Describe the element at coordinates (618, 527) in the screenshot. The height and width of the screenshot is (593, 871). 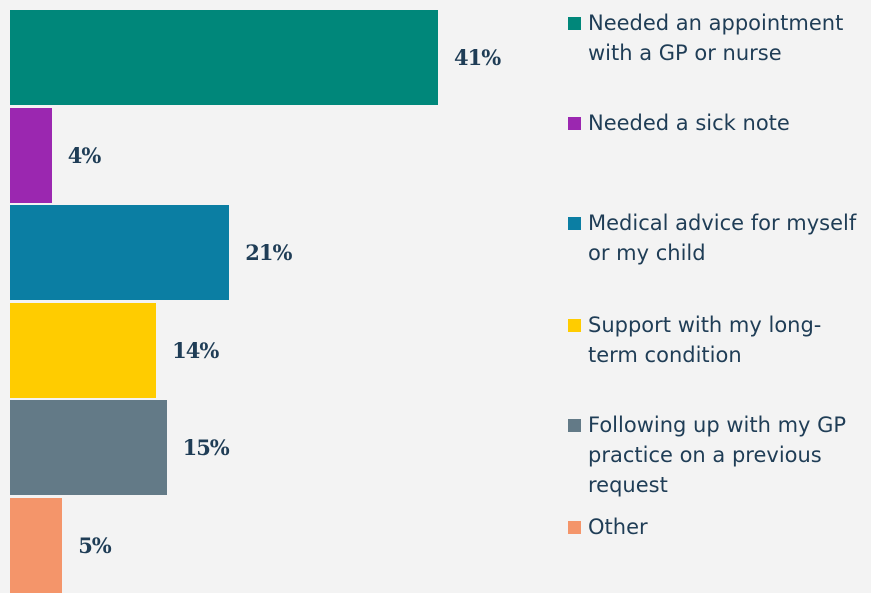
I see `legend-label: Other` at that location.